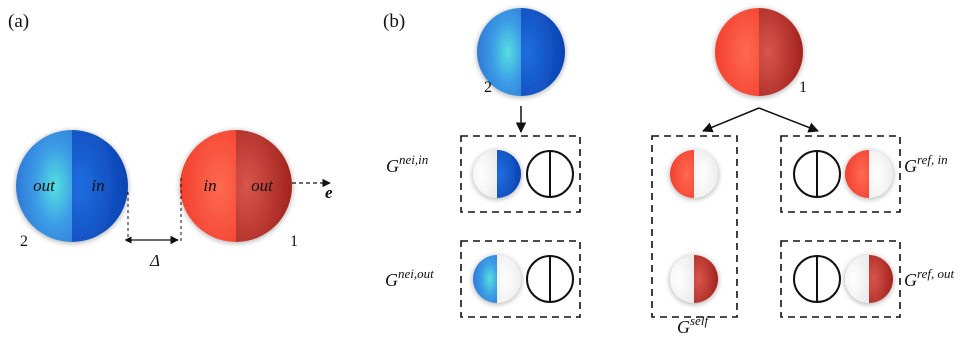  What do you see at coordinates (731, 120) in the screenshot?
I see `arrow-to-self` at bounding box center [731, 120].